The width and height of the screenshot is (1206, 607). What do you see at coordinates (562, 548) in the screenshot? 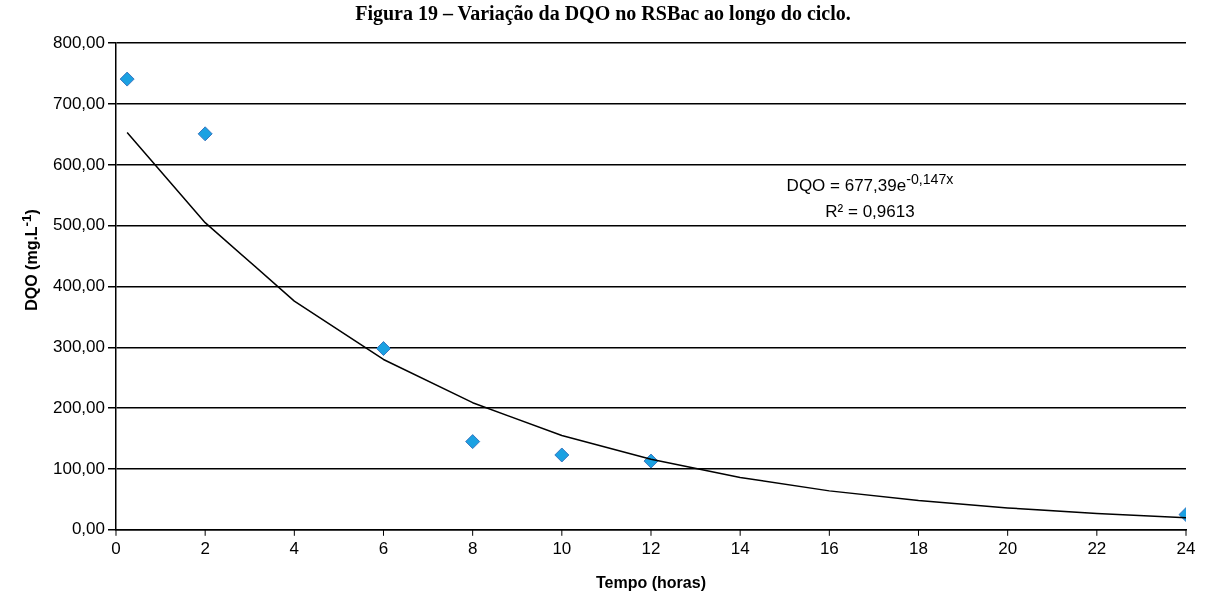
I see `x-tick-label: 10` at bounding box center [562, 548].